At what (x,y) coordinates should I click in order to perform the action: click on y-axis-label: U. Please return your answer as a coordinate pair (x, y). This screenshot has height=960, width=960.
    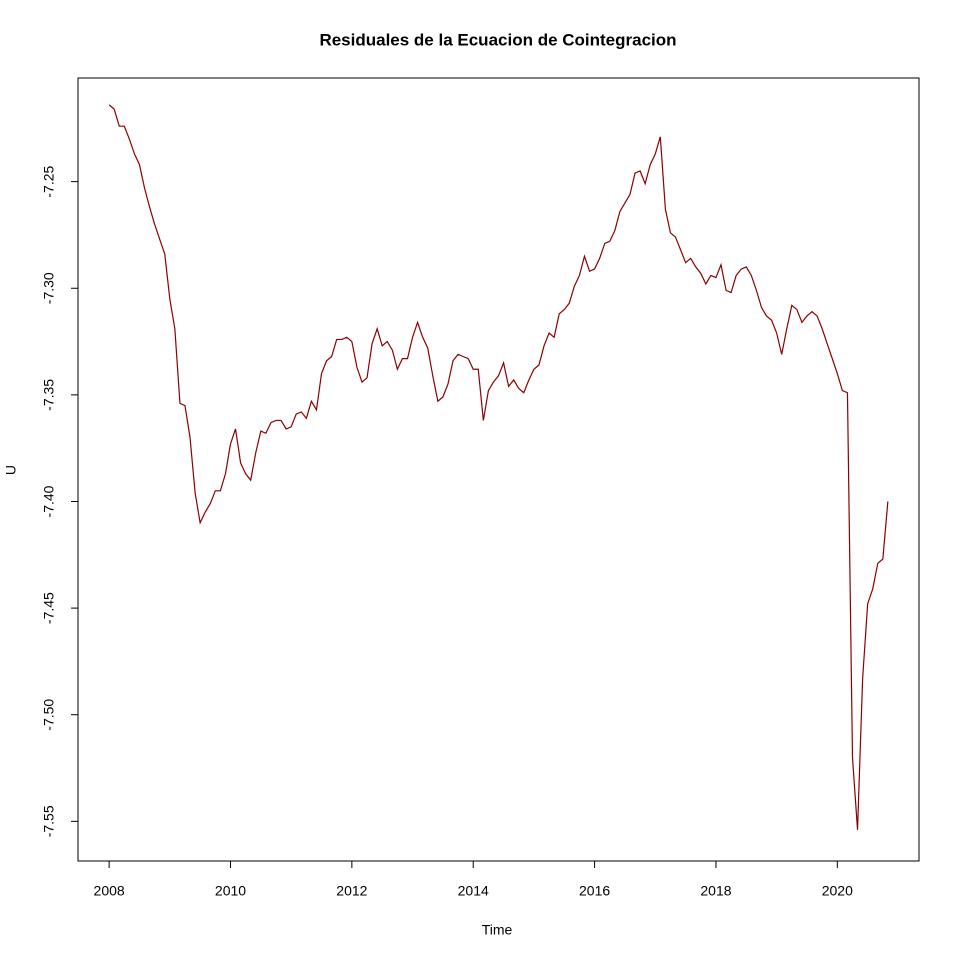
    Looking at the image, I should click on (11, 470).